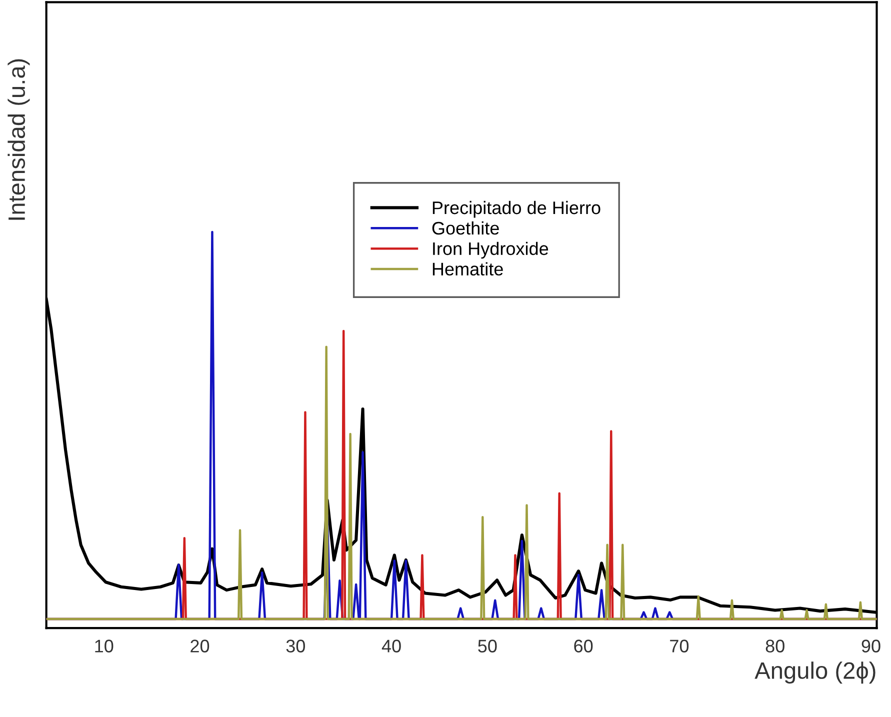 This screenshot has height=717, width=891. What do you see at coordinates (583, 646) in the screenshot?
I see `x-tick-label: 60` at bounding box center [583, 646].